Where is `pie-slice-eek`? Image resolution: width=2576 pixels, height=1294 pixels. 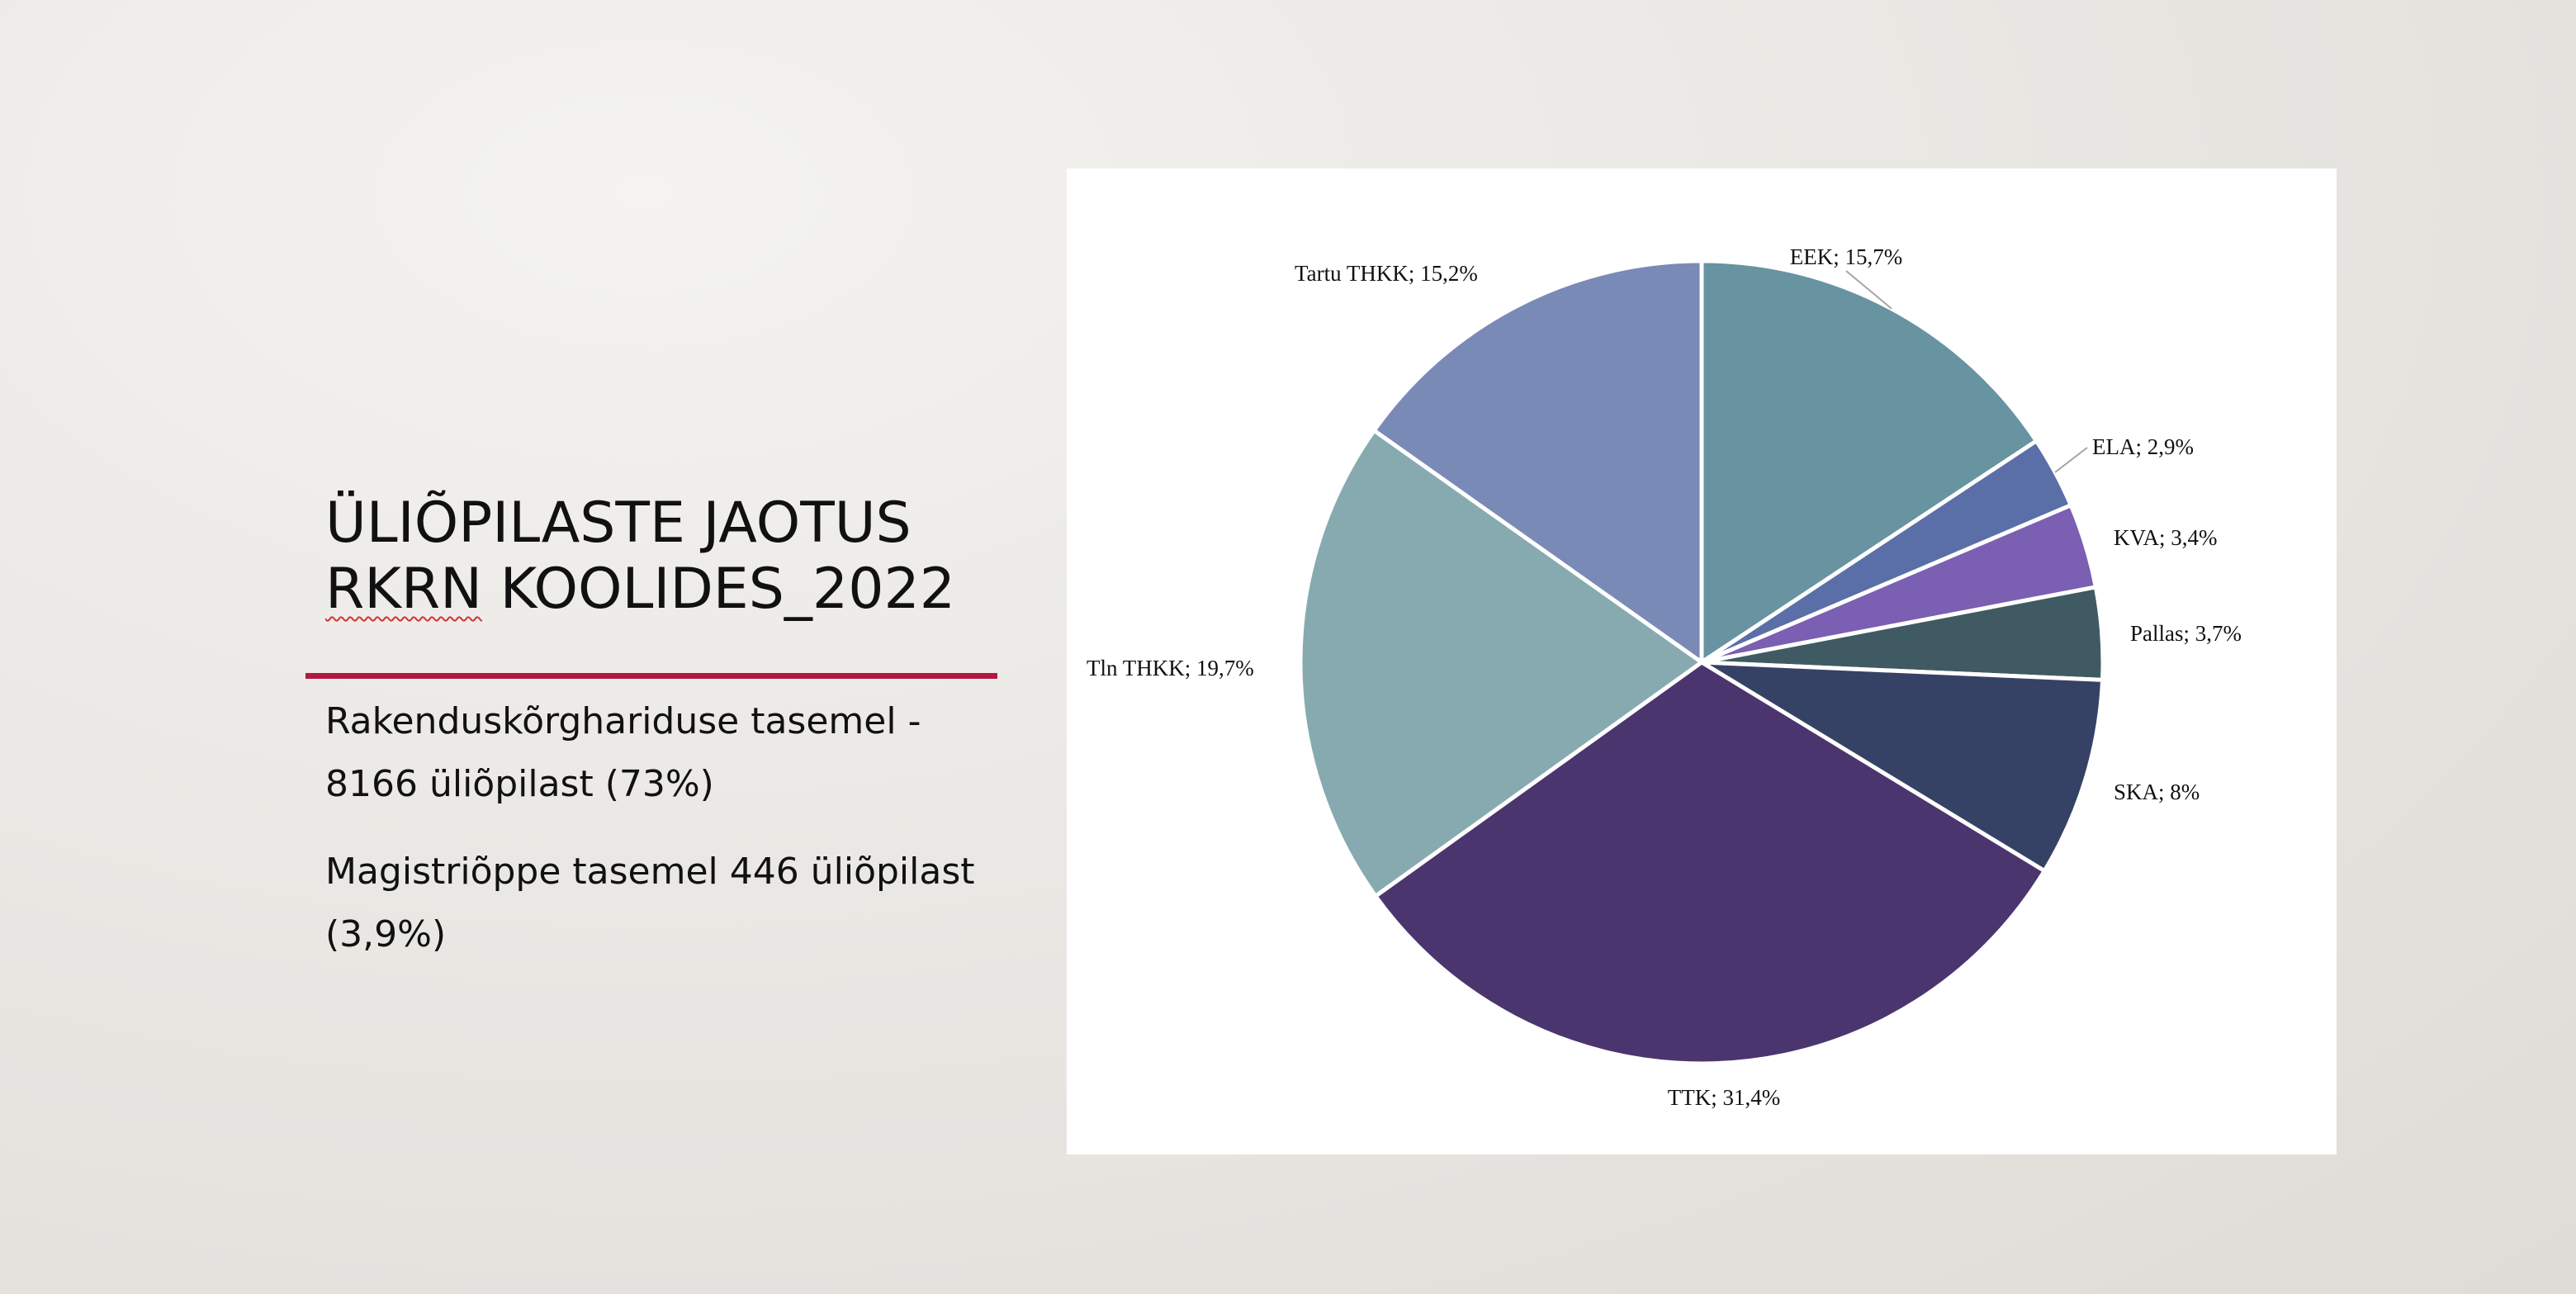
pie-slice-eek is located at coordinates (1869, 461).